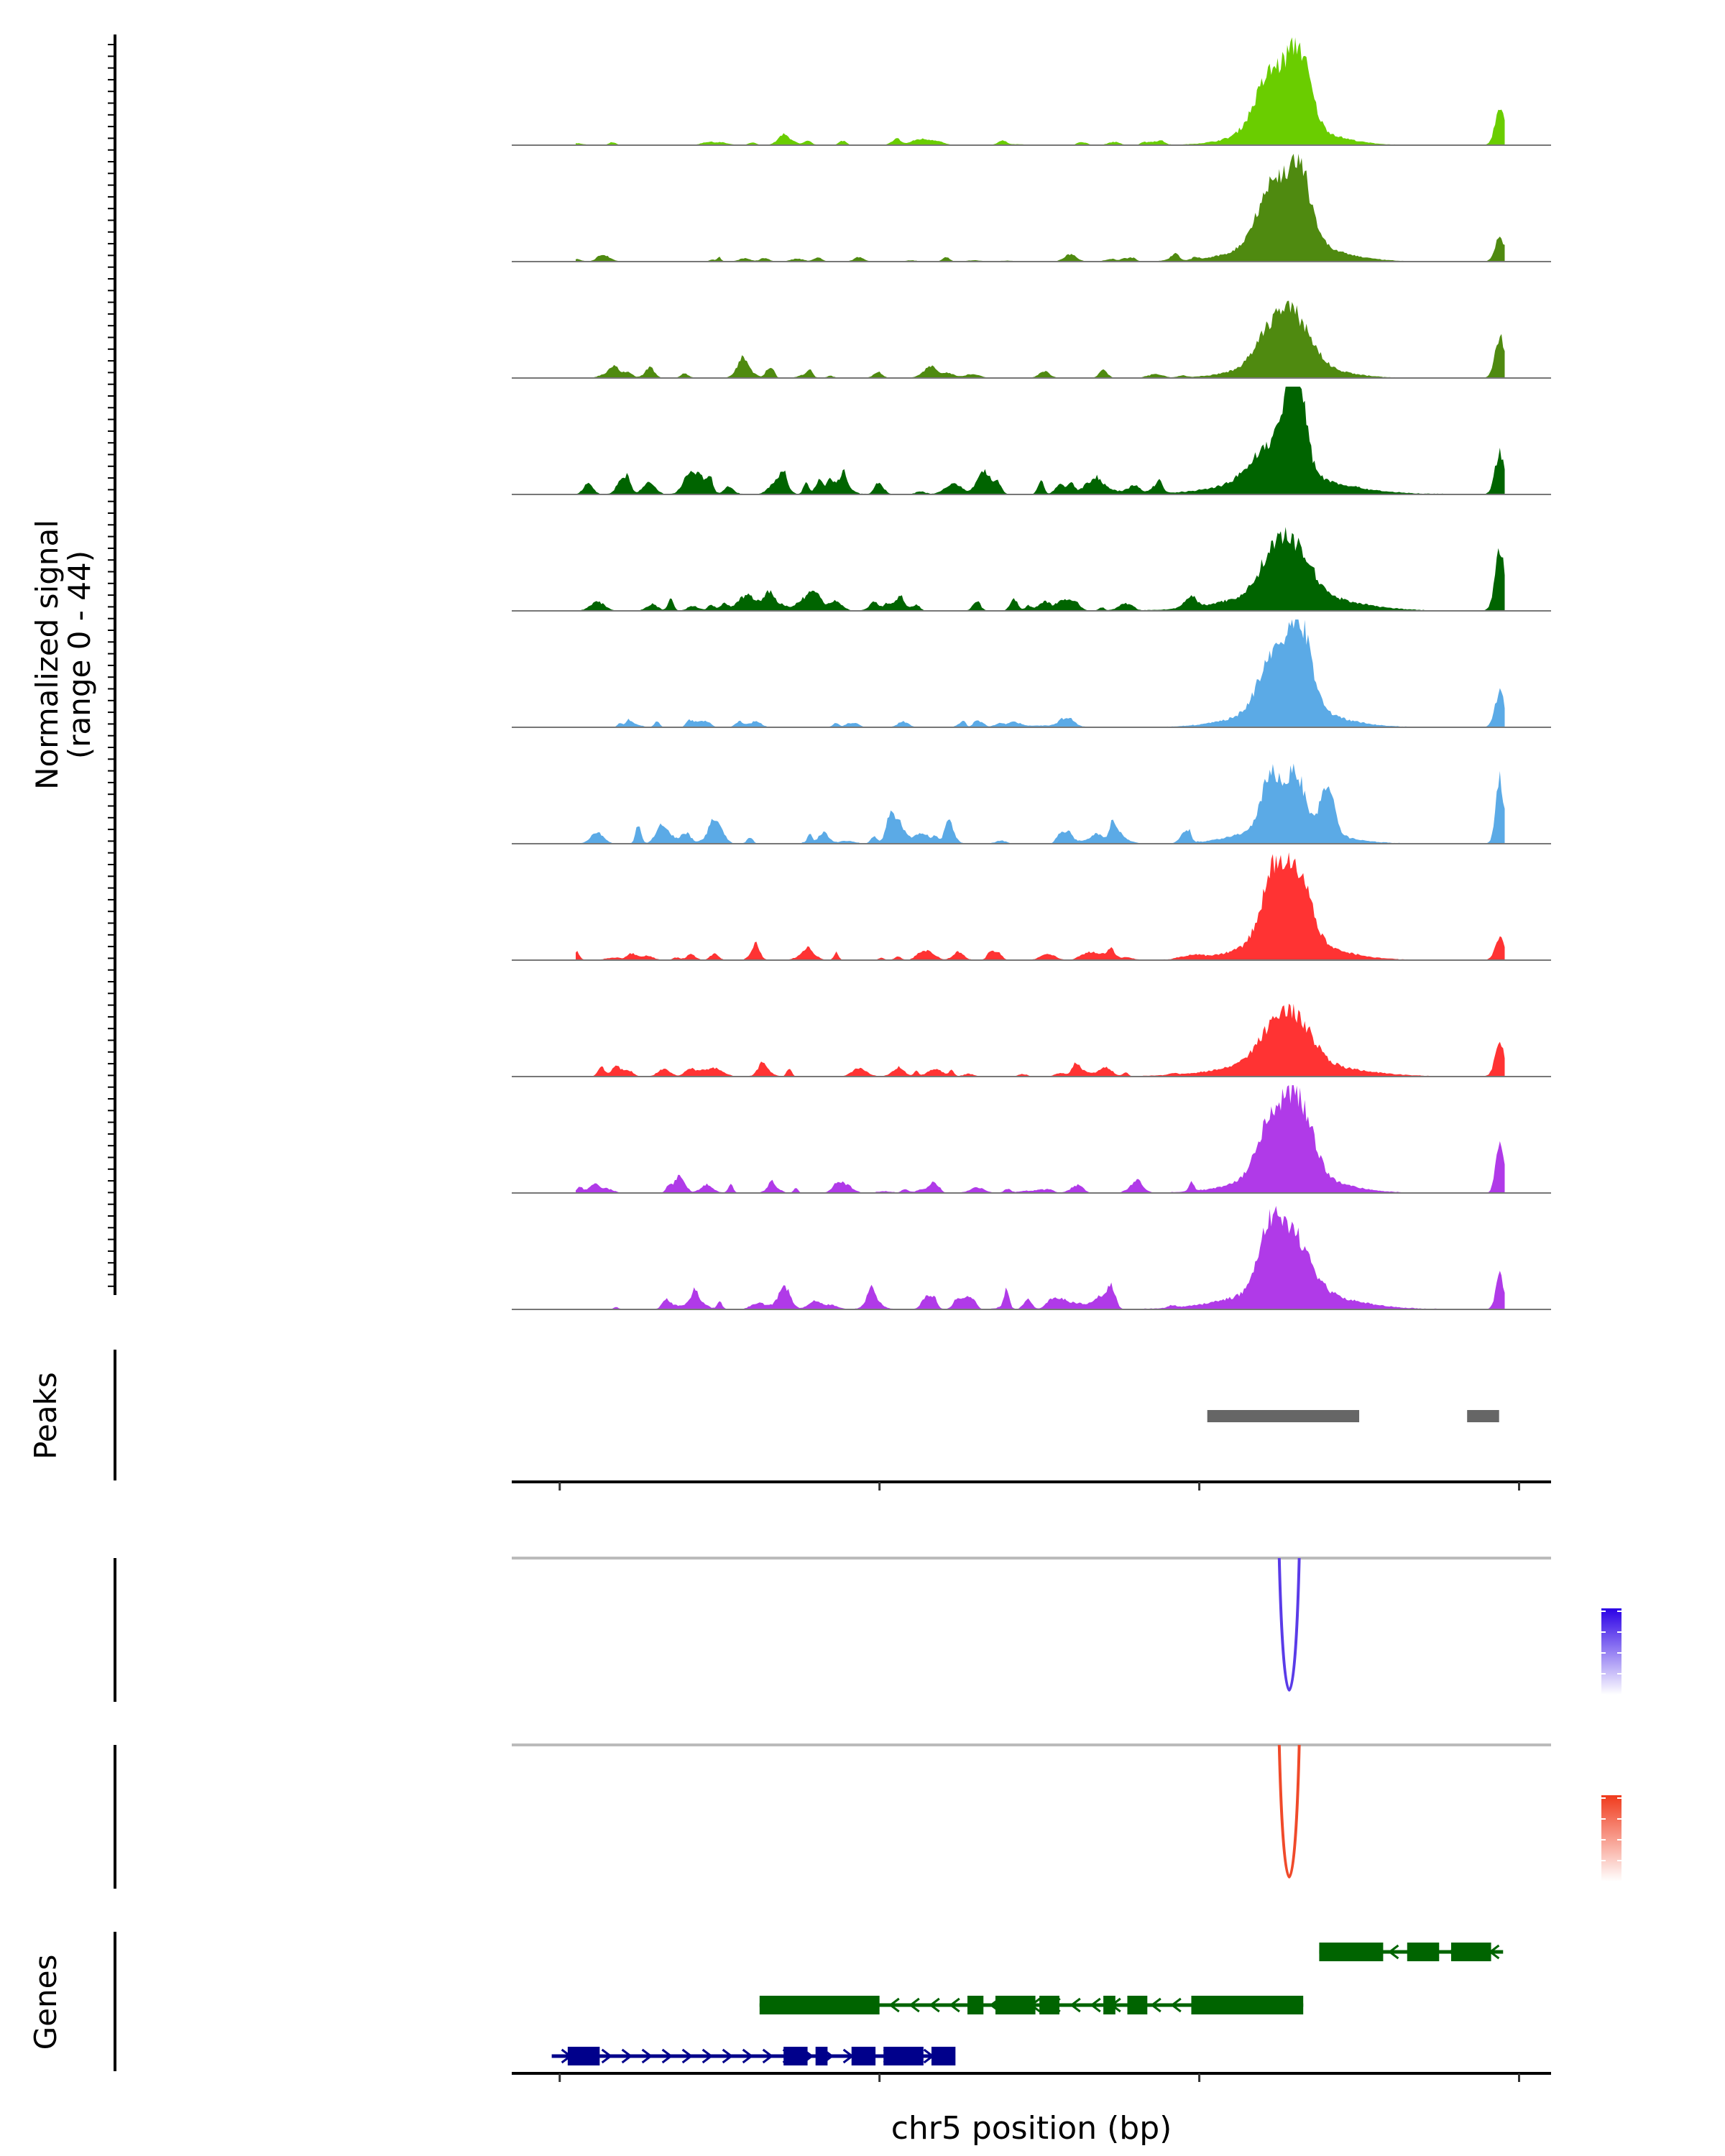  What do you see at coordinates (789, 1420) in the screenshot?
I see `peaks-panel: Peaks` at bounding box center [789, 1420].